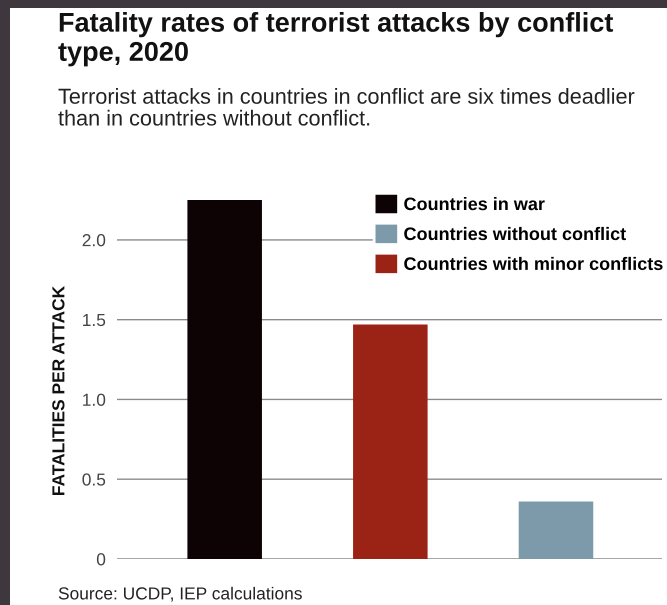  Describe the element at coordinates (94, 240) in the screenshot. I see `y-tick-label: 2.0` at that location.